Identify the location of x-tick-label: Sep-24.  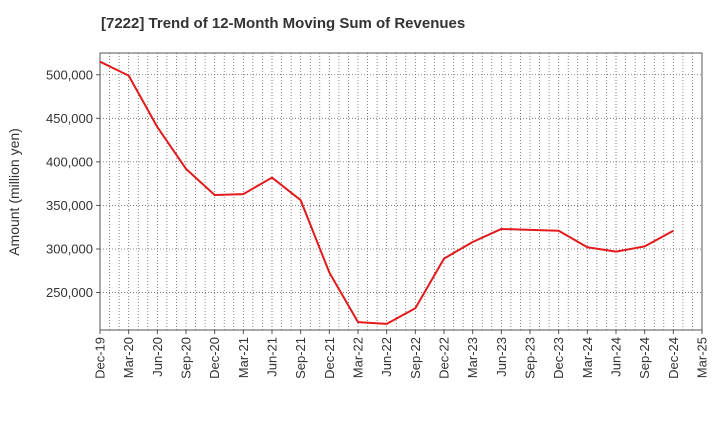
(644, 358).